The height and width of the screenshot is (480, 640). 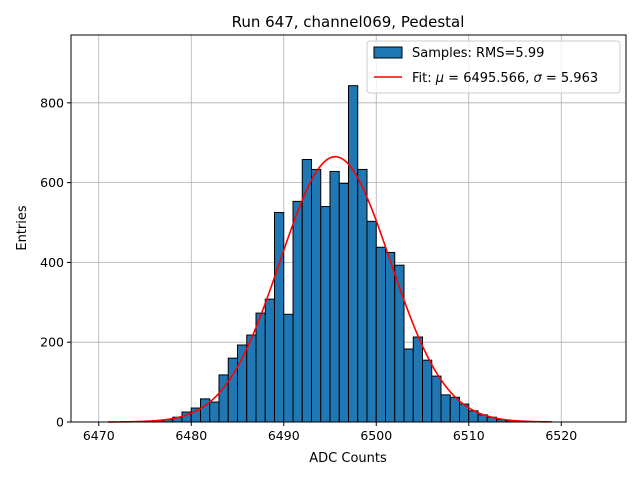 I want to click on y-tick-label: 800, so click(x=52, y=102).